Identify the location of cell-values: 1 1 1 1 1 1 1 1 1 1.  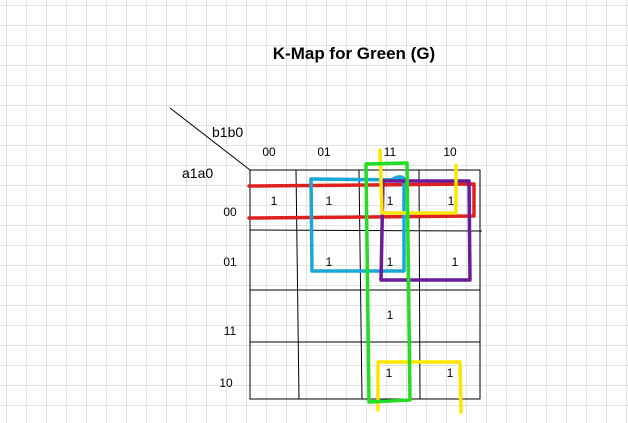
(365, 287).